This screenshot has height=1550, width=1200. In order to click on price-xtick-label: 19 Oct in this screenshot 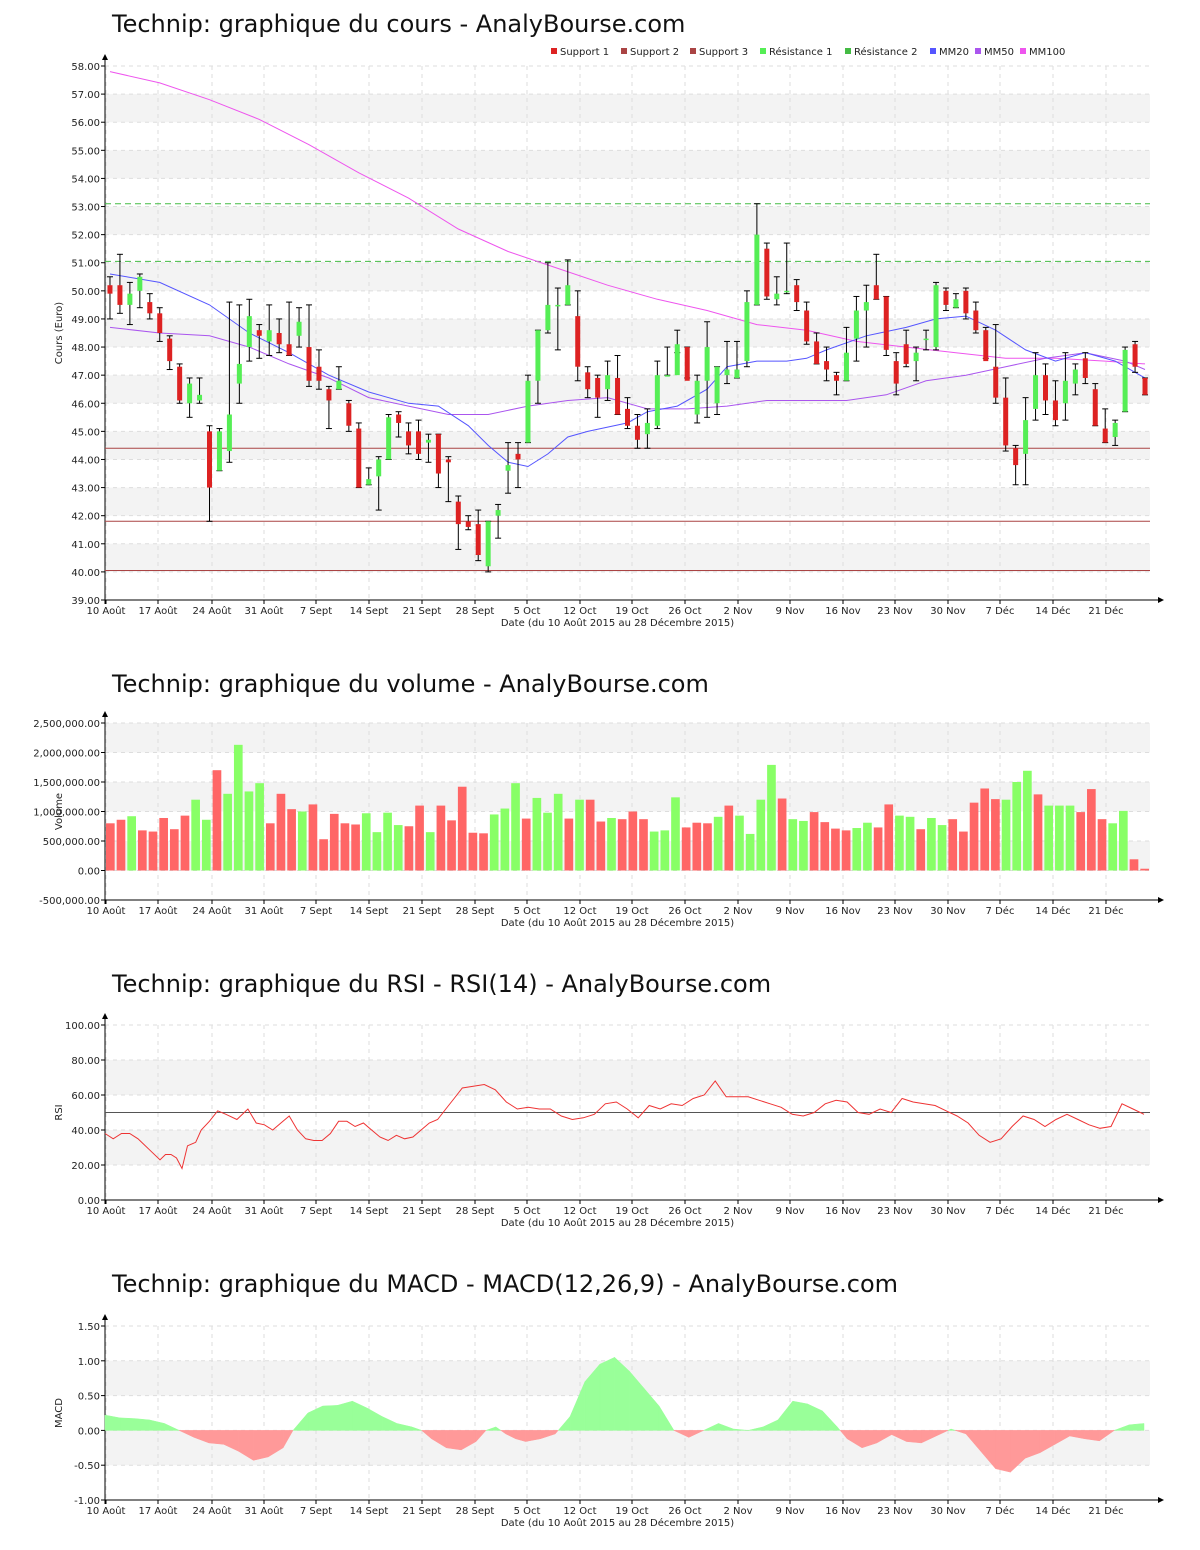, I will do `click(631, 611)`.